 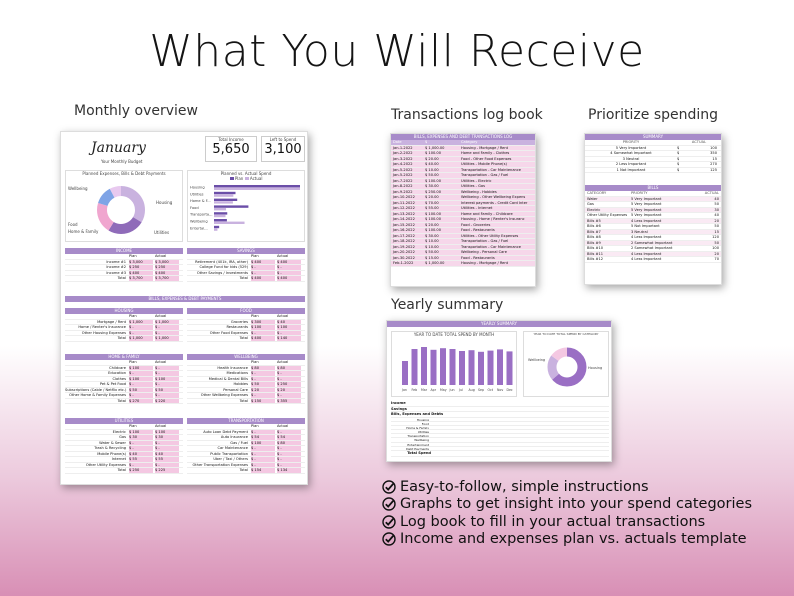 What do you see at coordinates (78, 188) in the screenshot?
I see `donut-label-wellbeing: Wellbeing` at bounding box center [78, 188].